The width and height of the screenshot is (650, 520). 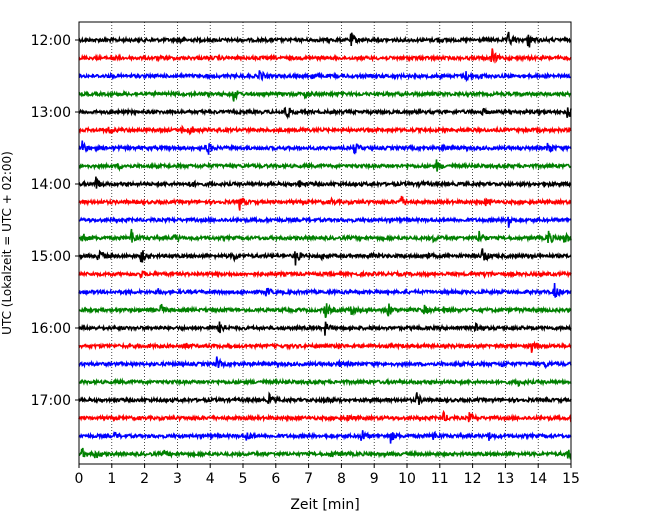 What do you see at coordinates (7, 243) in the screenshot?
I see `y-axis-label: UTC (Lokalzeit = UTC + 02:00)` at bounding box center [7, 243].